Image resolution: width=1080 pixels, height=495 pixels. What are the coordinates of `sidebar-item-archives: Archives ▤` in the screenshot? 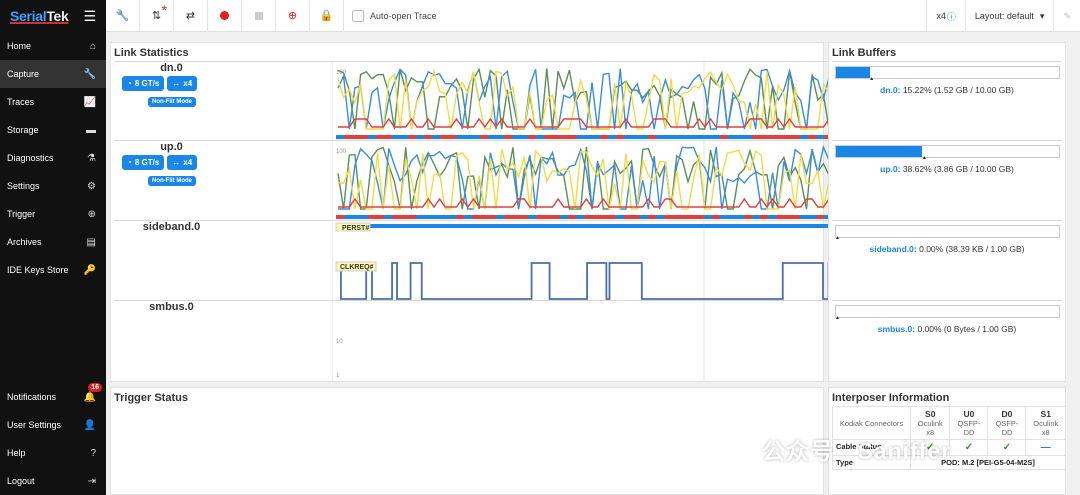 It's located at (53, 242).